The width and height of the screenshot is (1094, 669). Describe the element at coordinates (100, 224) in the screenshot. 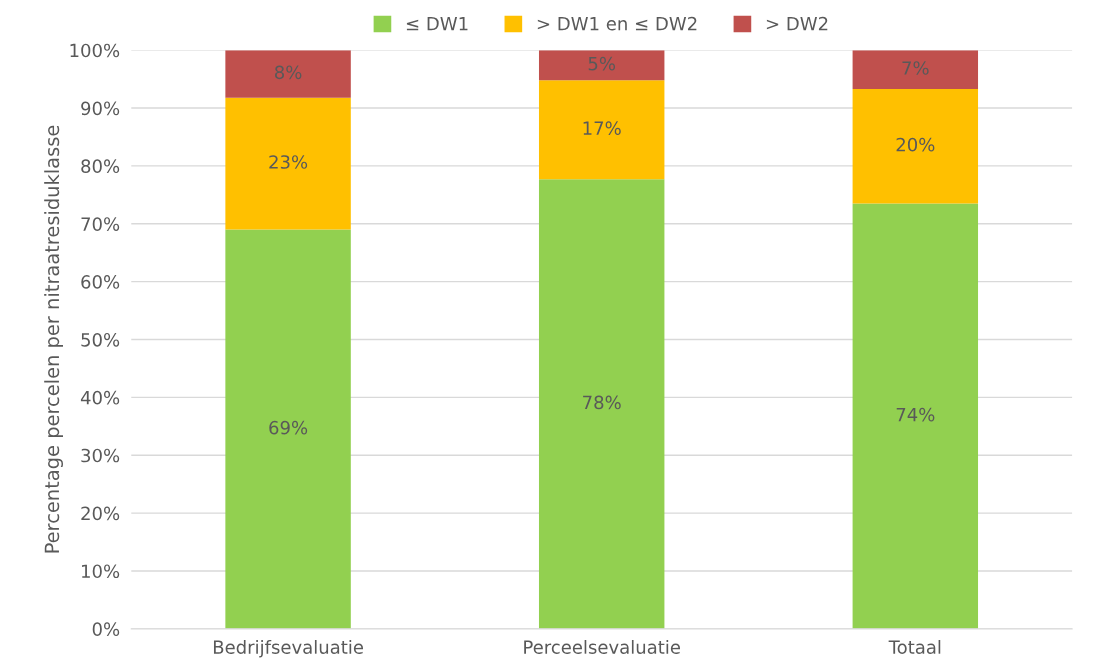

I see `y-tick-label: 70%` at that location.